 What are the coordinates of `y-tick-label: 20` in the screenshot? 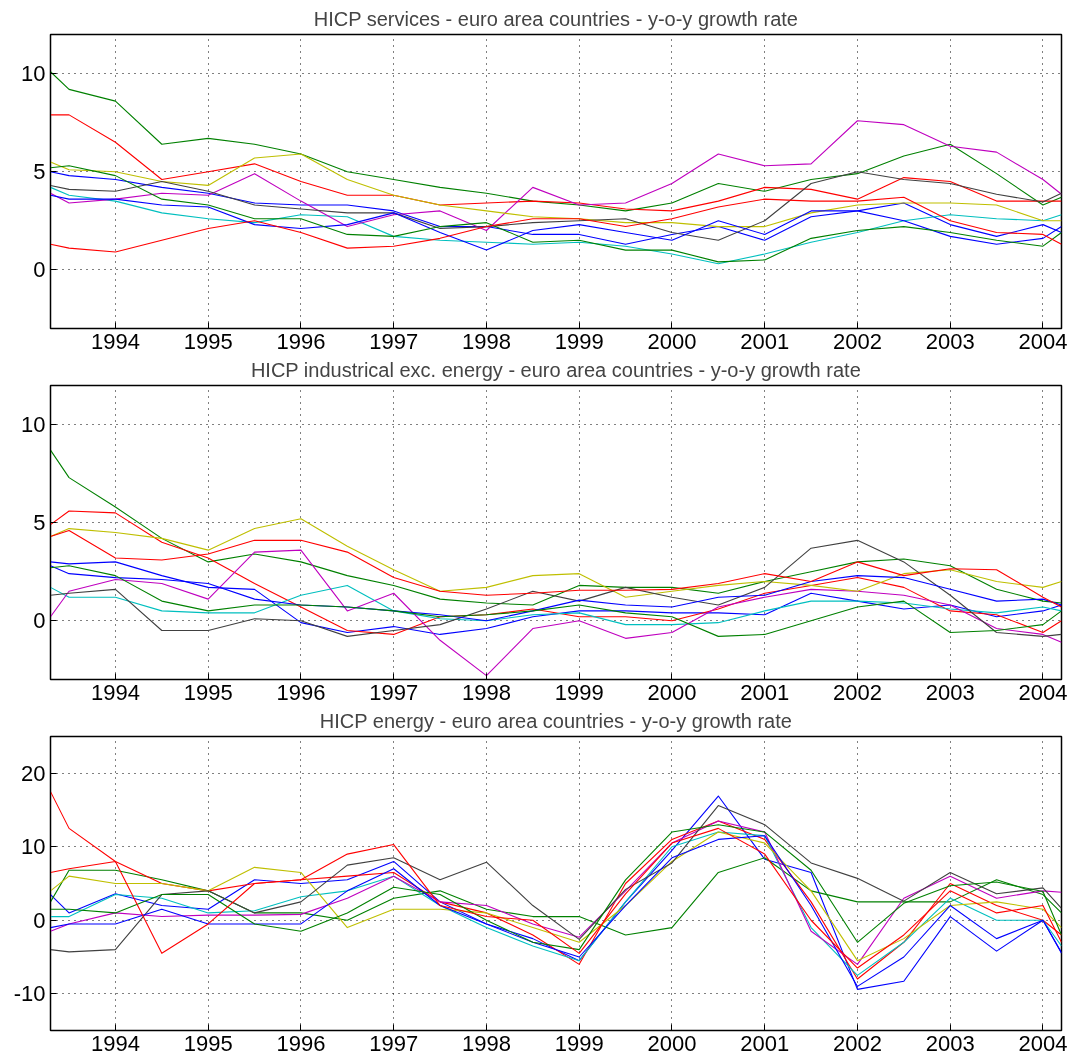 It's located at (33, 773).